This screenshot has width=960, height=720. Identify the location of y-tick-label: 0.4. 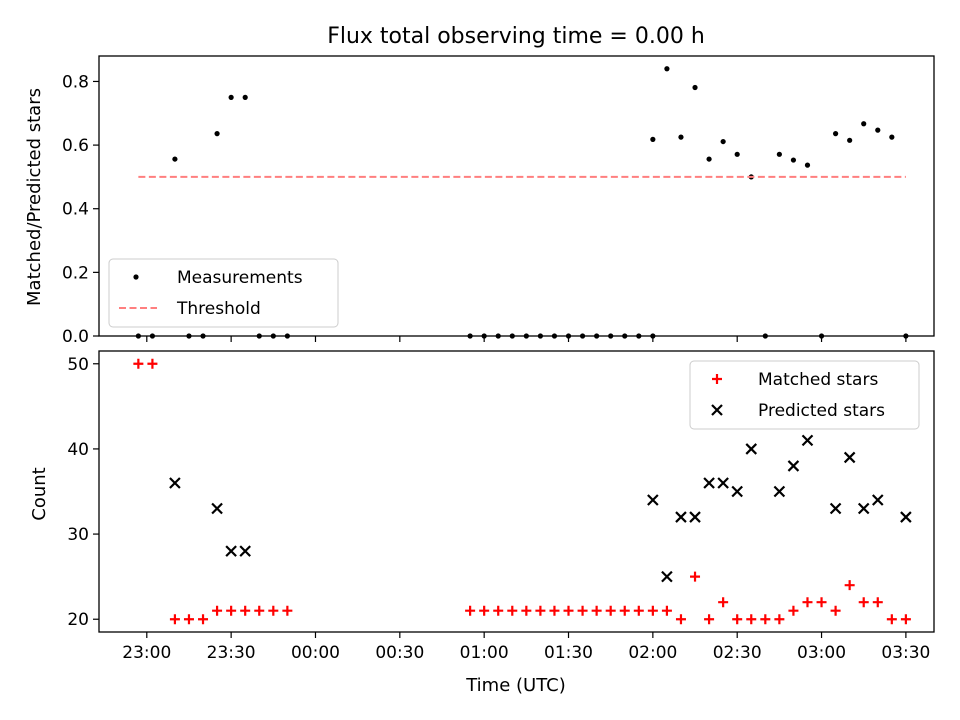
(75, 210).